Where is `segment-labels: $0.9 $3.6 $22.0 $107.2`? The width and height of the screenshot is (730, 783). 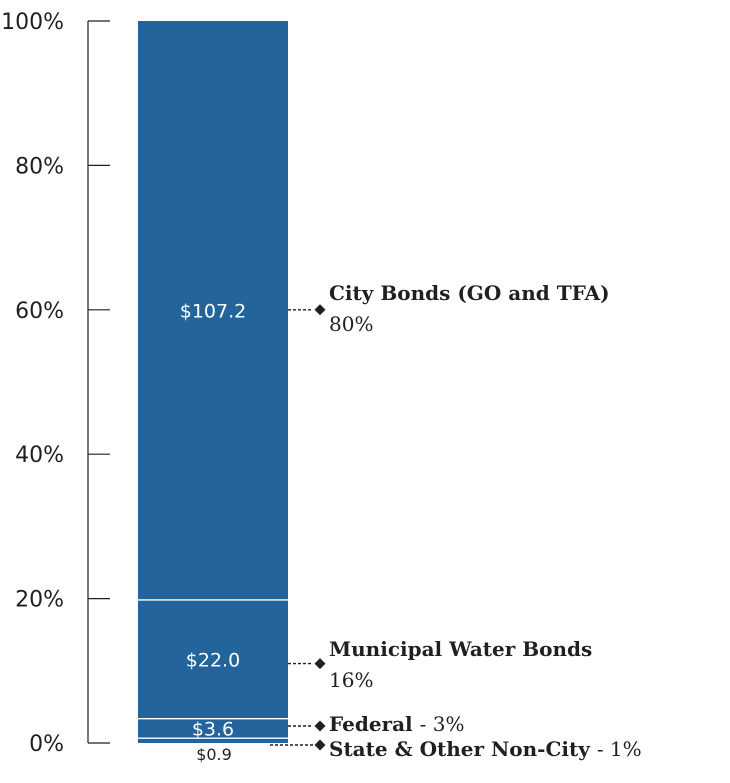 segment-labels: $0.9 $3.6 $22.0 $107.2 is located at coordinates (213, 532).